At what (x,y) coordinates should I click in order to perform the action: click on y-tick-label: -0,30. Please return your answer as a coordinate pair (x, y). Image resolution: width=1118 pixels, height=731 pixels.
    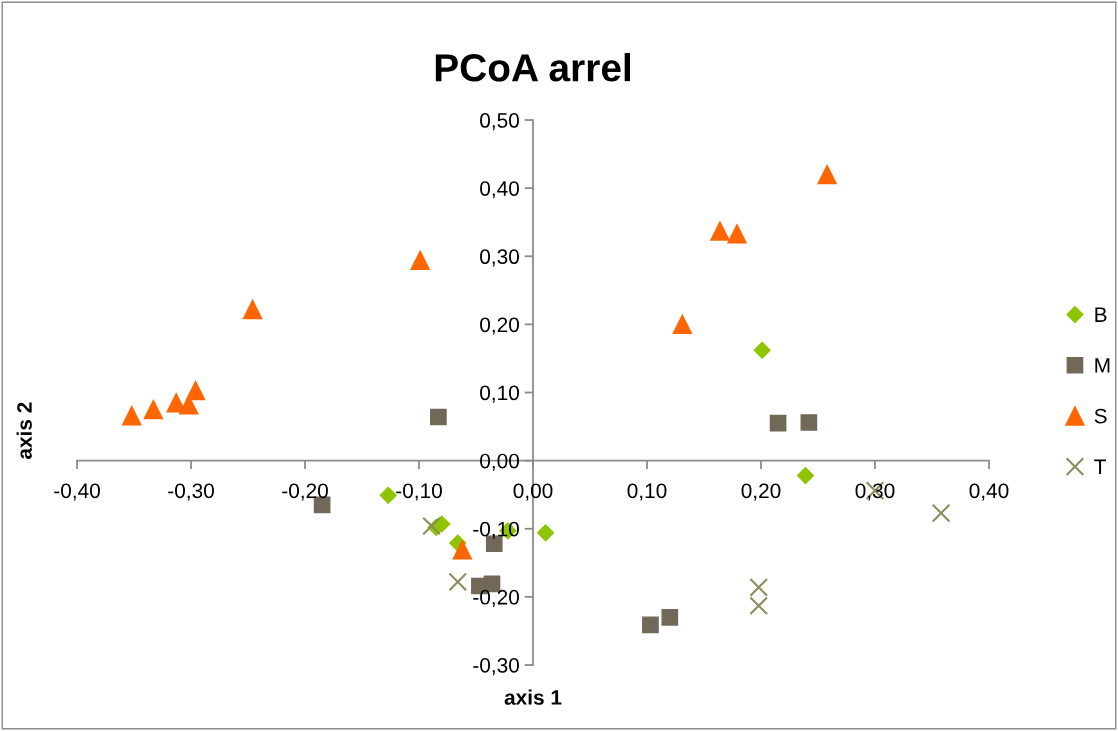
    Looking at the image, I should click on (496, 666).